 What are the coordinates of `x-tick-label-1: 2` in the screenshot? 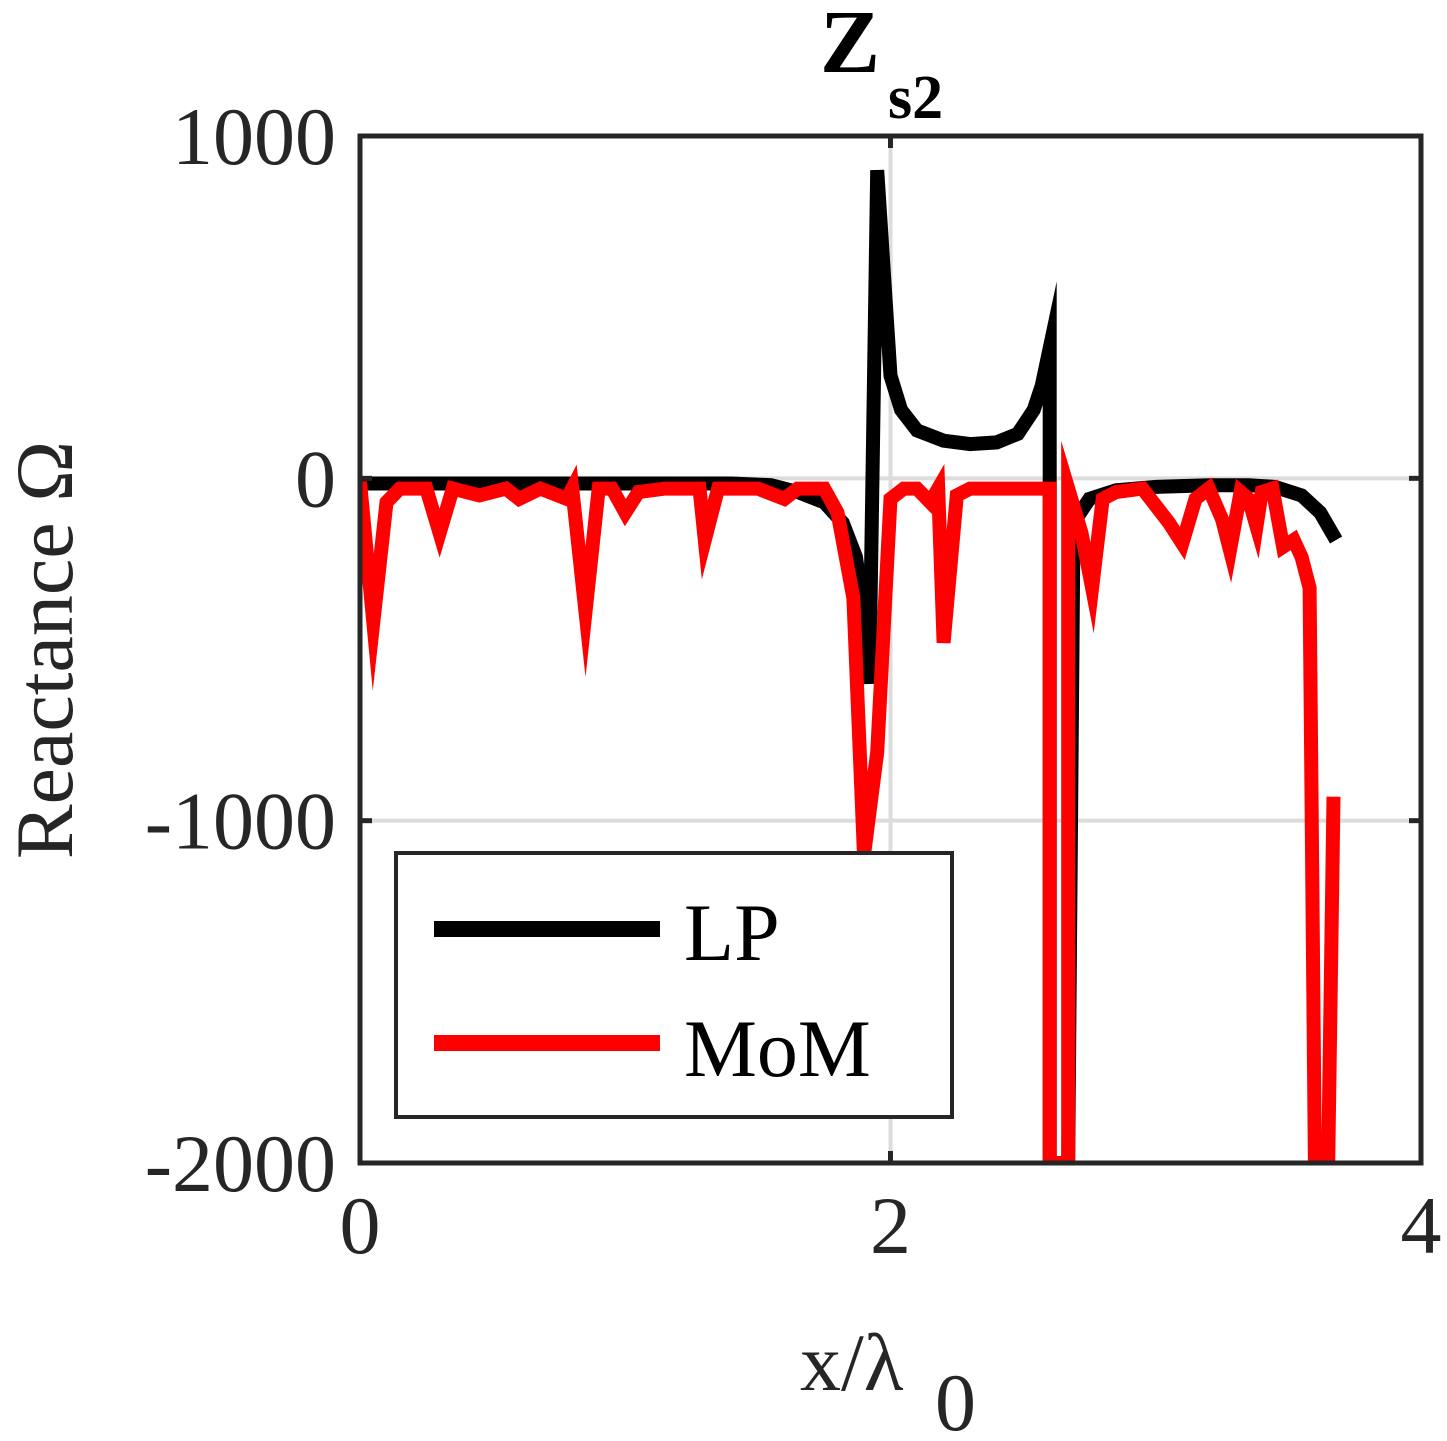 It's located at (890, 1225).